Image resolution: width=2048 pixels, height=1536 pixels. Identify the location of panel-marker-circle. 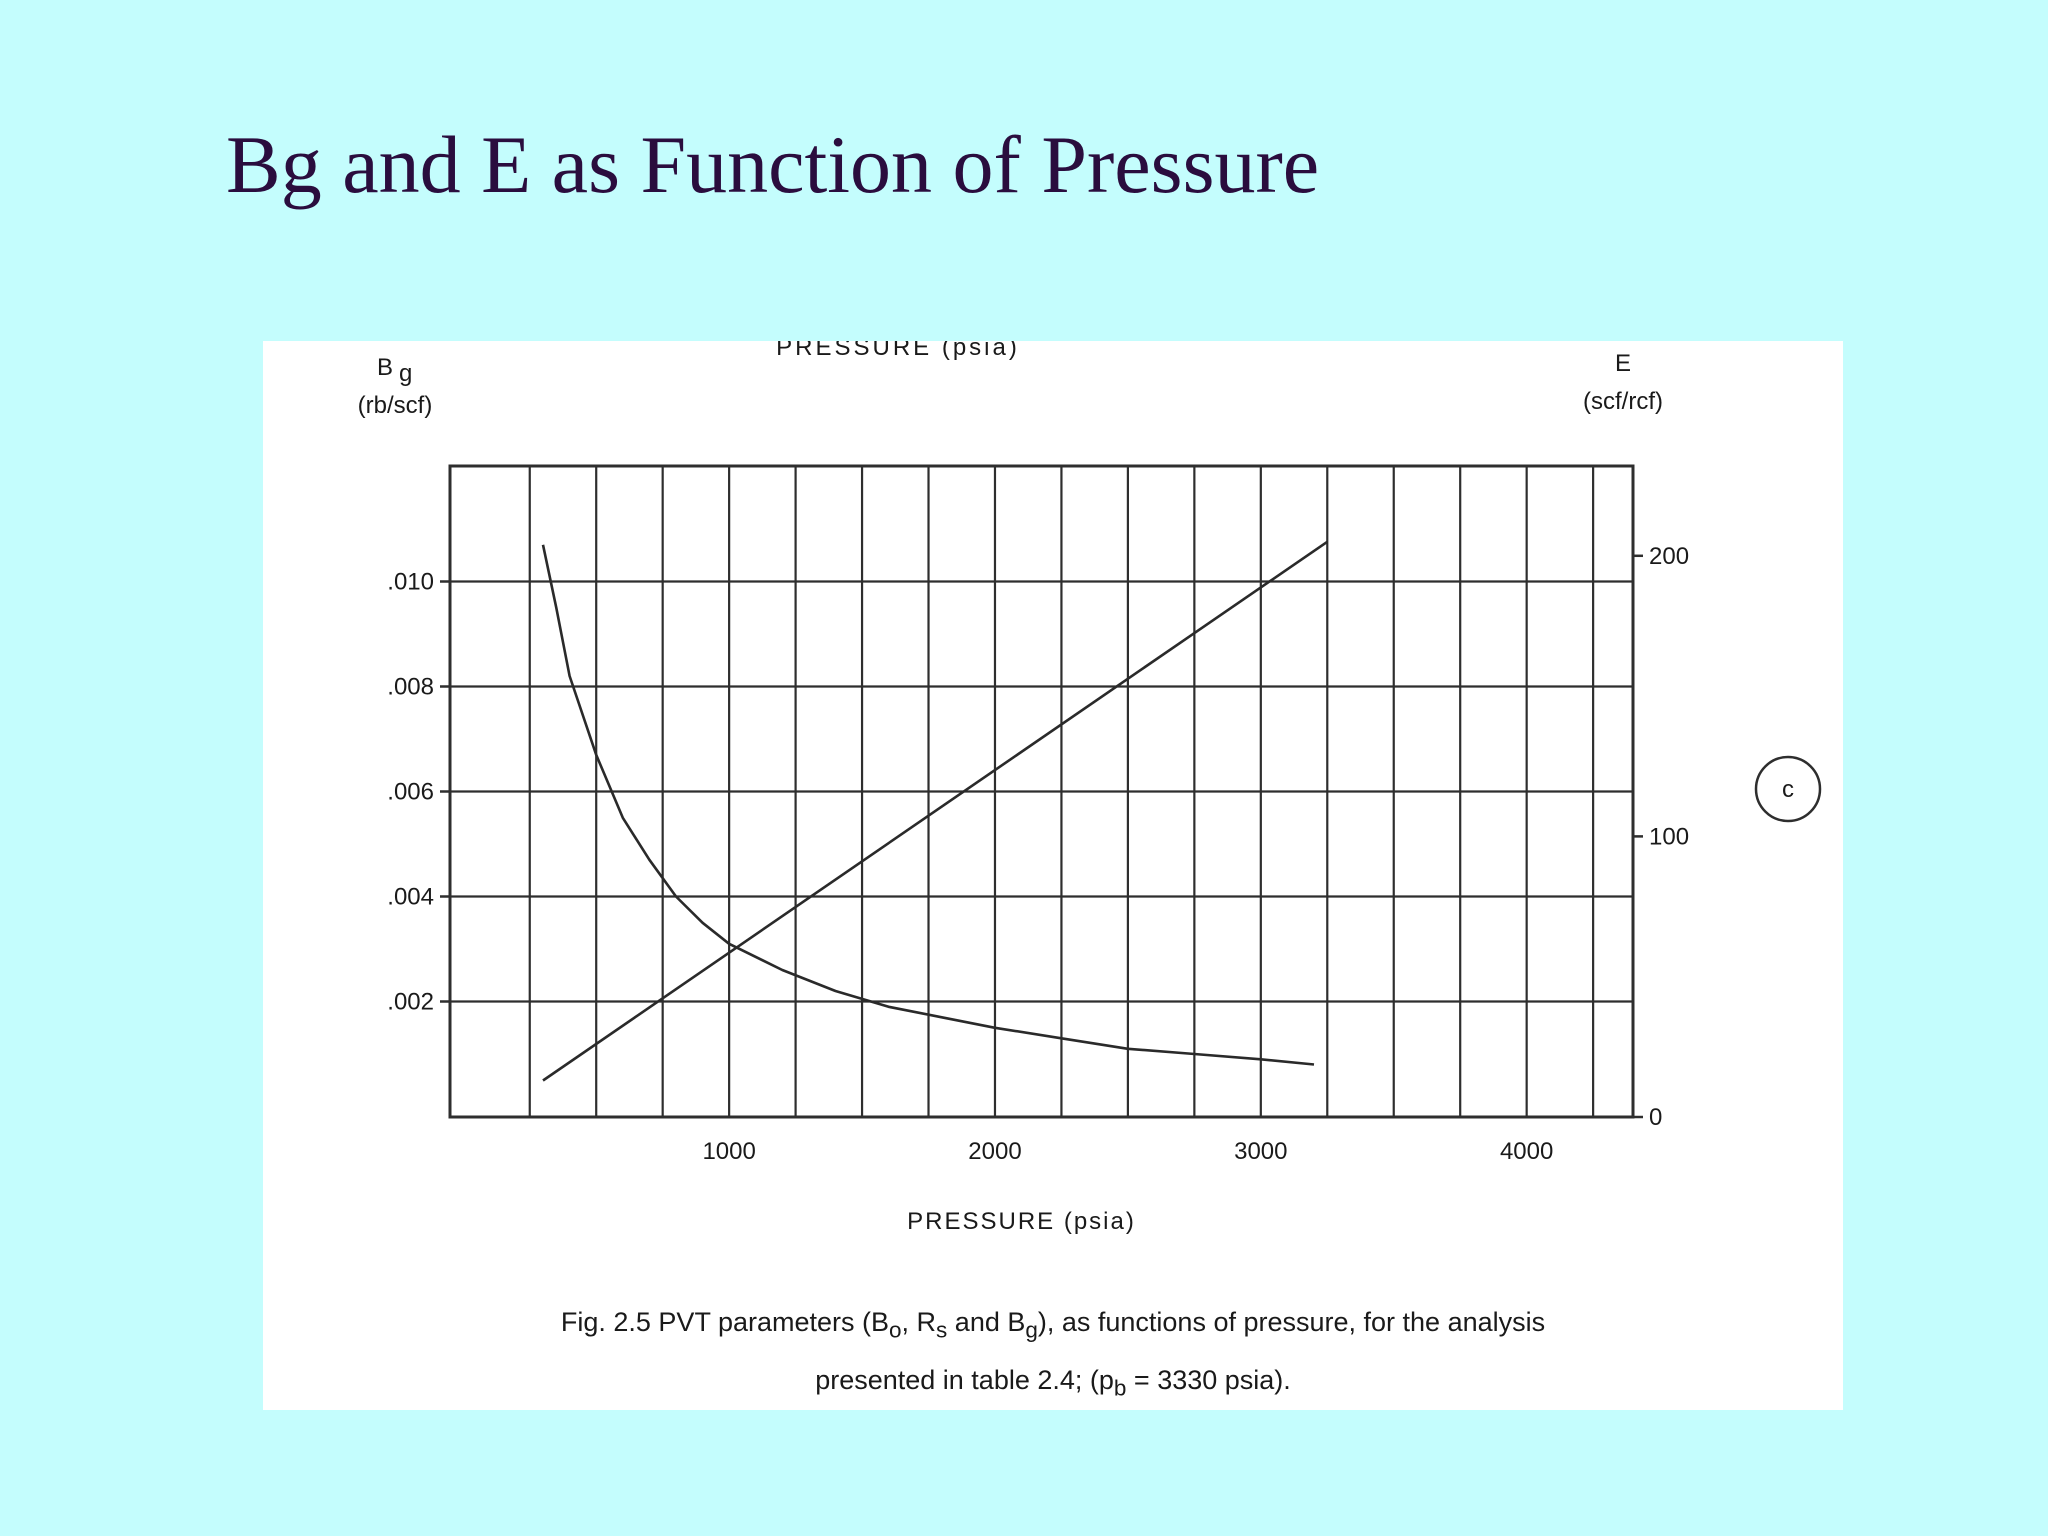
(1788, 789).